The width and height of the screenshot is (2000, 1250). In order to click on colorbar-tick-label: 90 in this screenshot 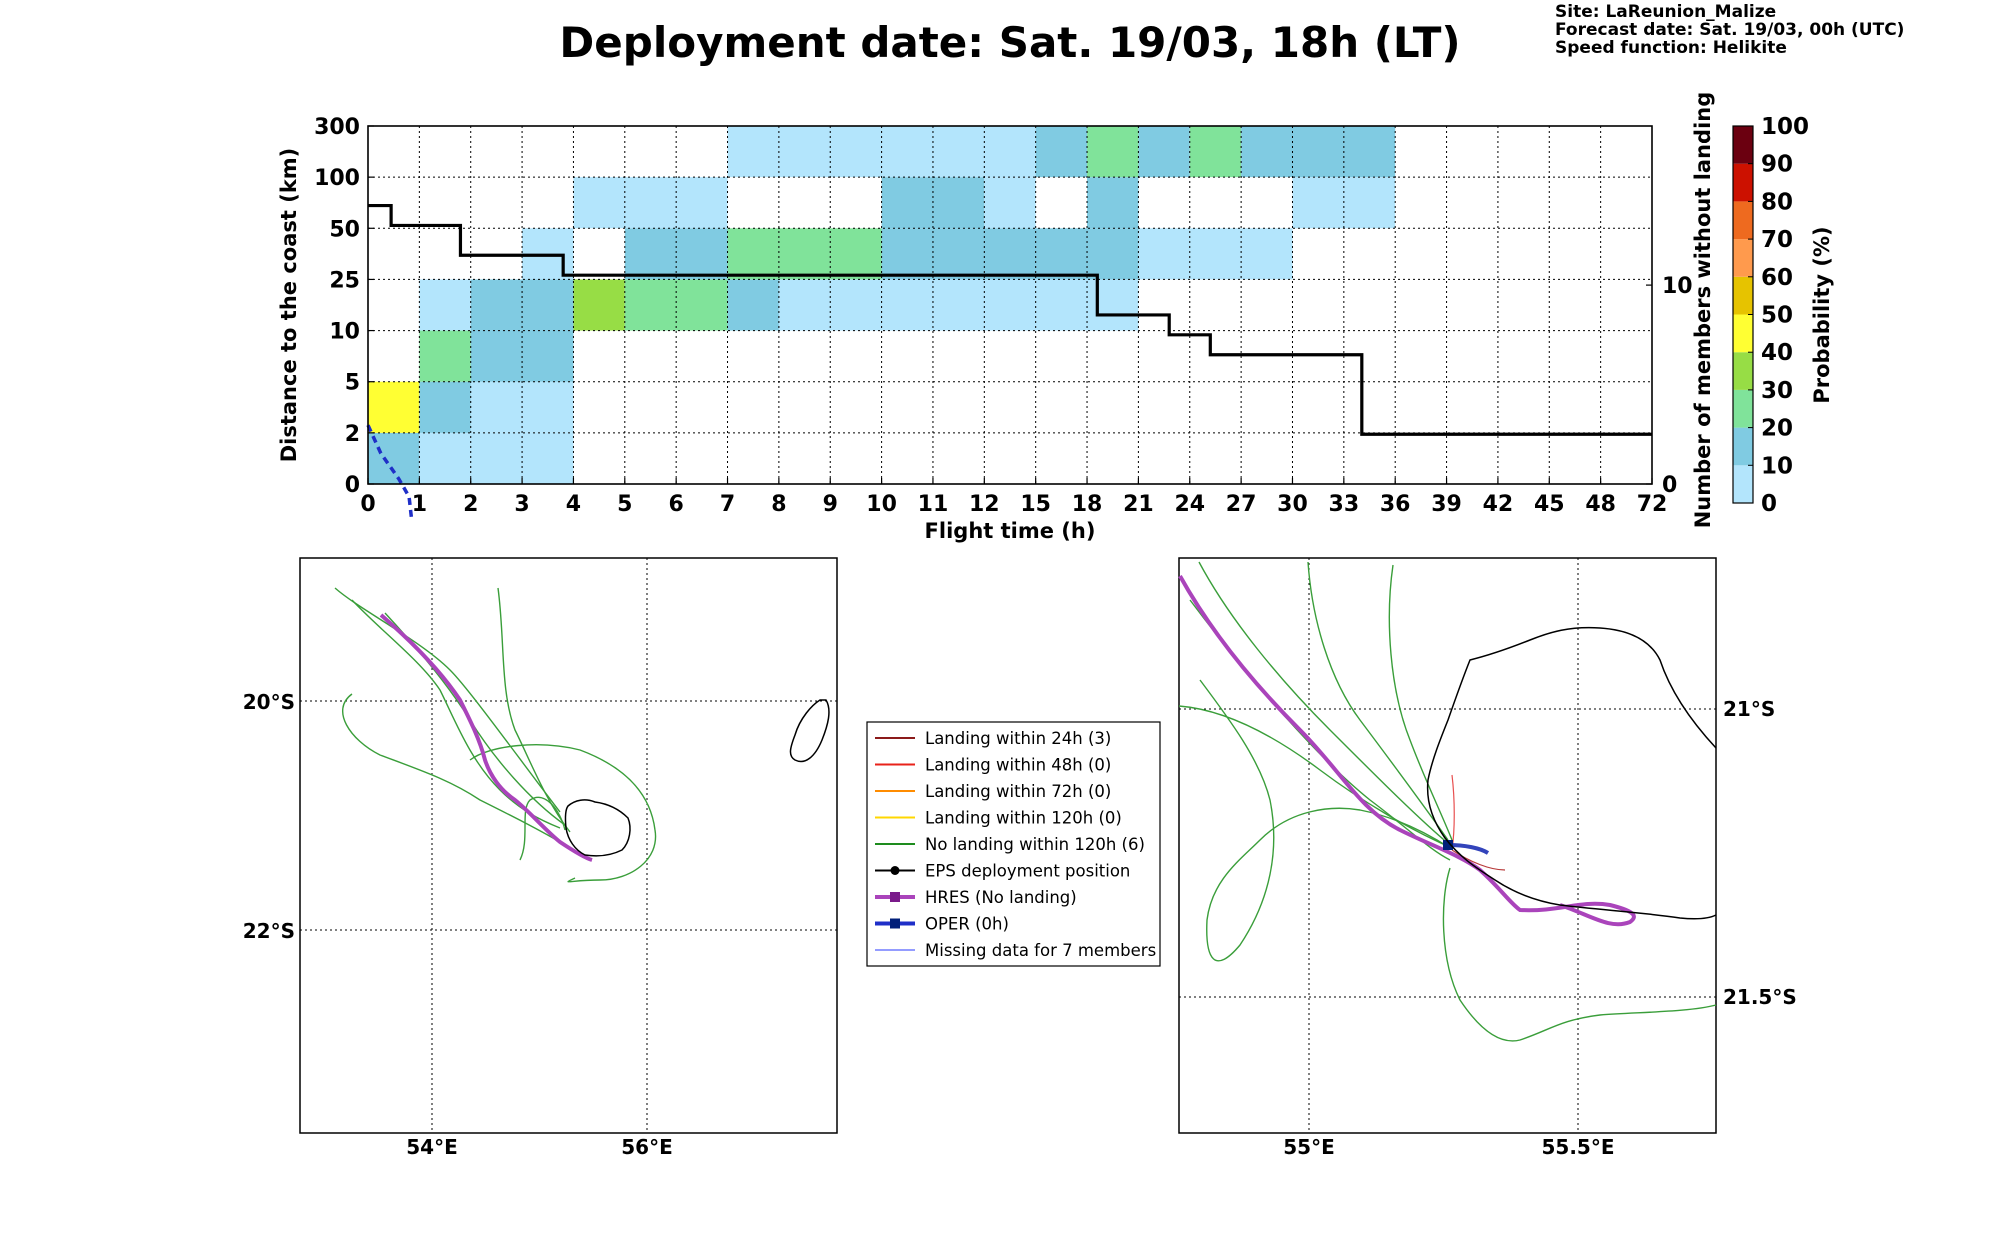, I will do `click(1777, 165)`.